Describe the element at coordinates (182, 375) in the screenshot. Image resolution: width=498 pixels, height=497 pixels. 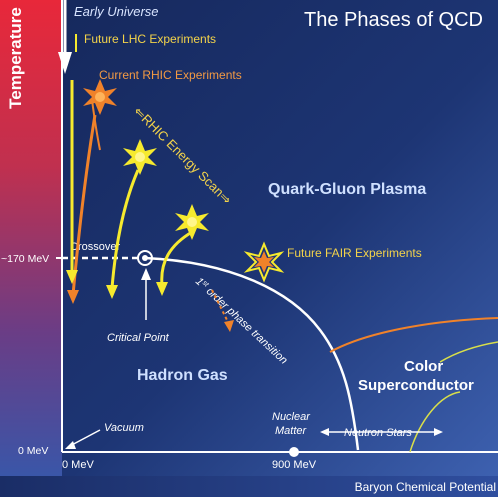
I see `hadron-gas-label: Hadron Gas` at that location.